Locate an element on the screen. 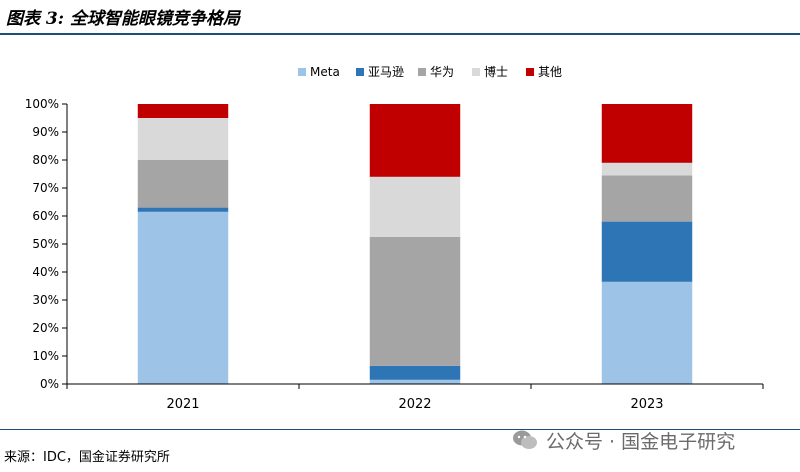 The height and width of the screenshot is (472, 800). watermark-text: 公众号 · 国金电子研究 is located at coordinates (641, 441).